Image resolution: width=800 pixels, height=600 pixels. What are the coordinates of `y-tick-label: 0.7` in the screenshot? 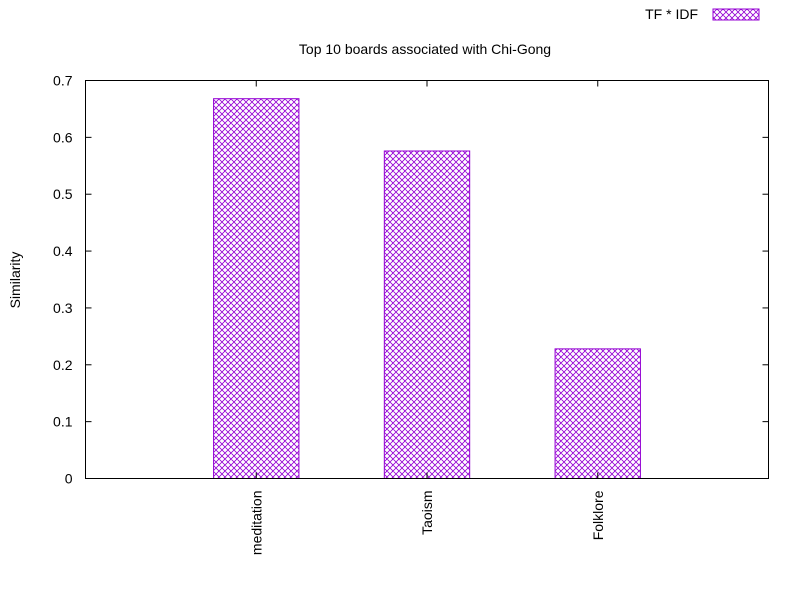 It's located at (63, 81).